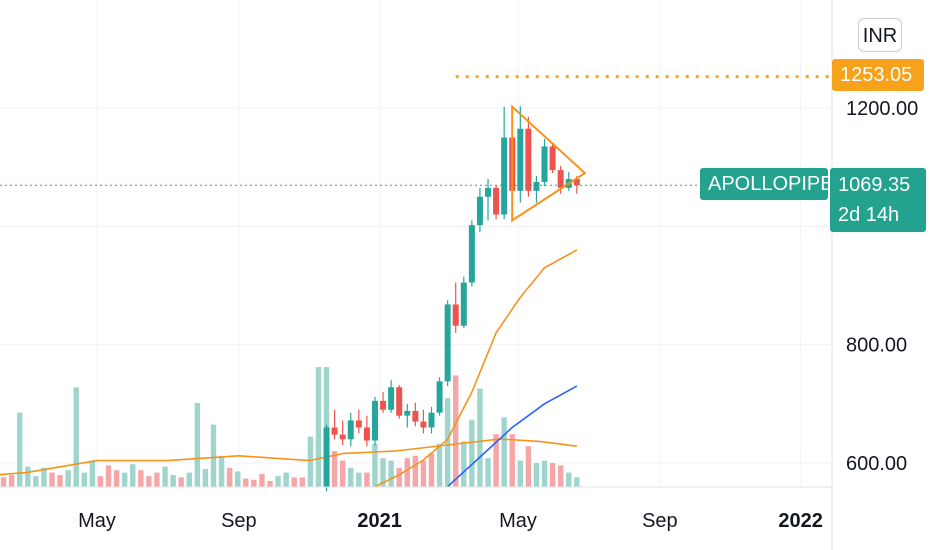  I want to click on last-price-label: 1069.35 2d 14h, so click(878, 200).